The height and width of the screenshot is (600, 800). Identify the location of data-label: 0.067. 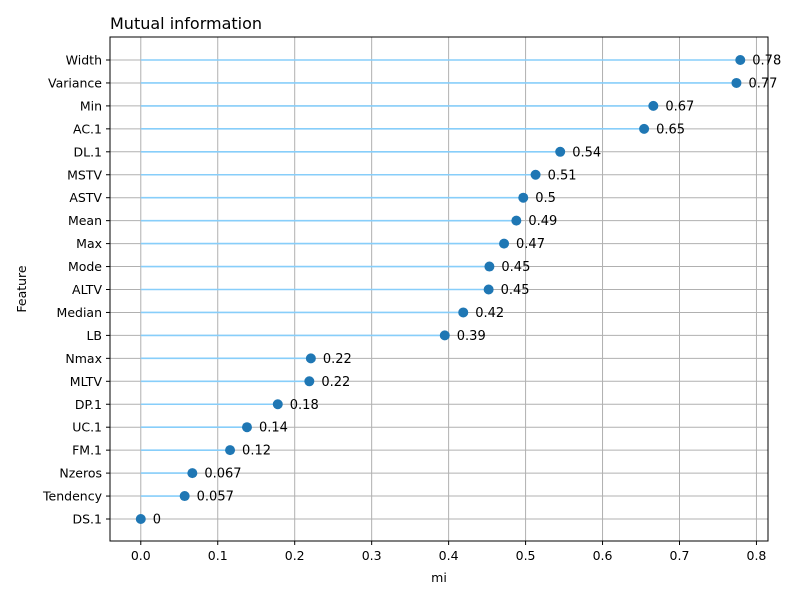
(222, 474).